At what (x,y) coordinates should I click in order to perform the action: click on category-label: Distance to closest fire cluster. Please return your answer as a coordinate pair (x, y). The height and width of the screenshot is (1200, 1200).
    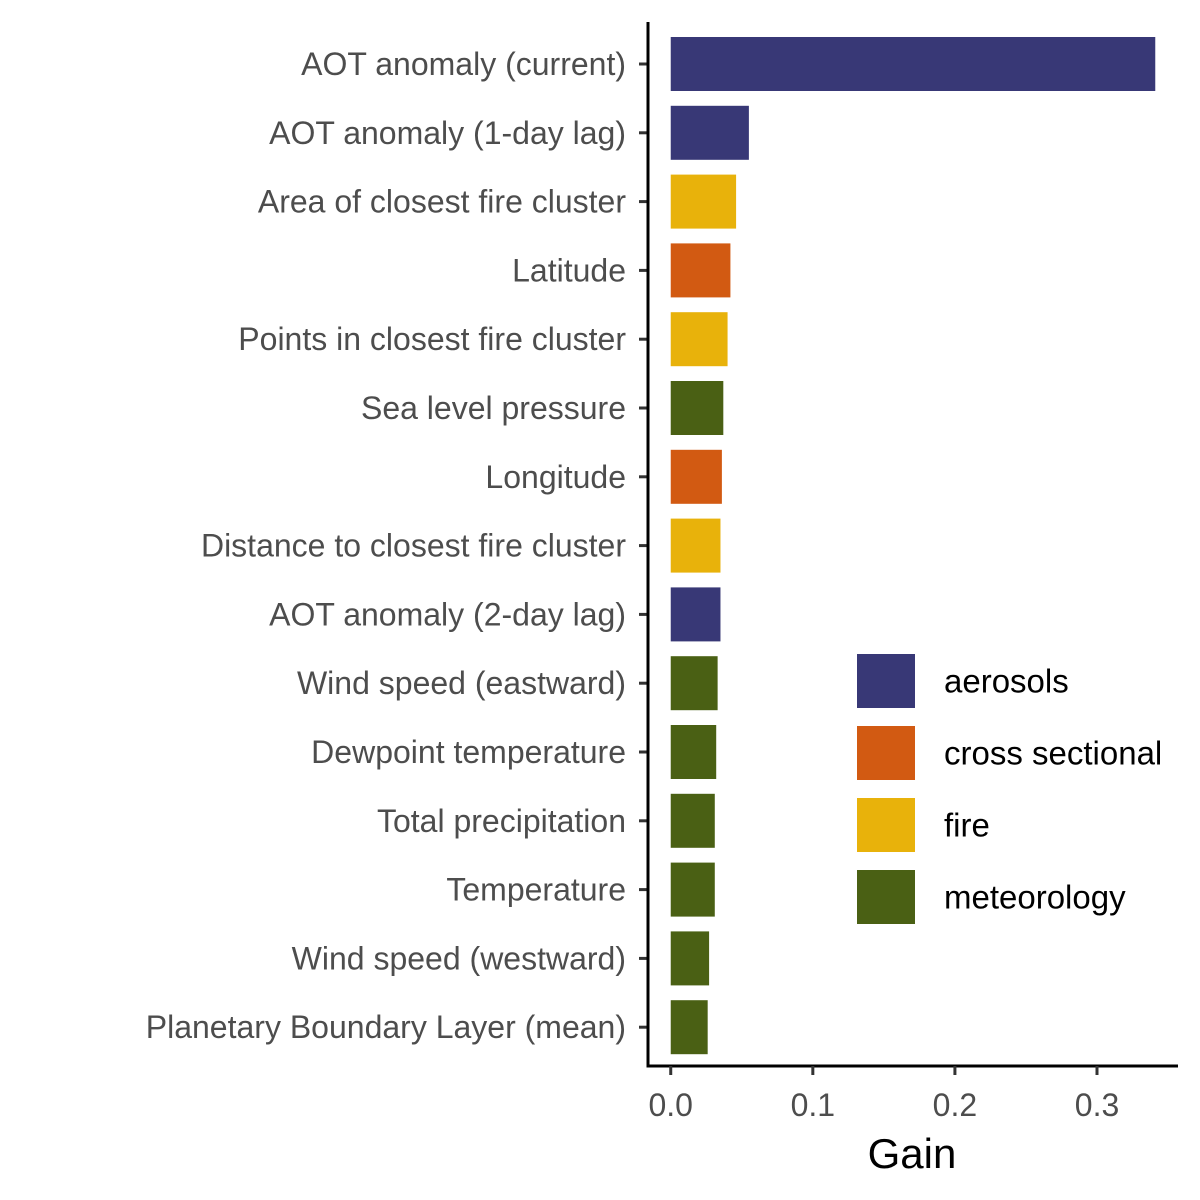
    Looking at the image, I should click on (413, 546).